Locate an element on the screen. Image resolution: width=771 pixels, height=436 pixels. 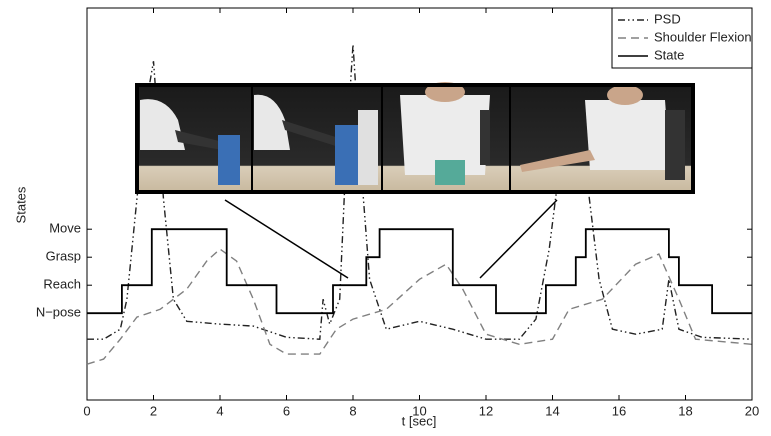
x-tick-label: 2 is located at coordinates (153, 410).